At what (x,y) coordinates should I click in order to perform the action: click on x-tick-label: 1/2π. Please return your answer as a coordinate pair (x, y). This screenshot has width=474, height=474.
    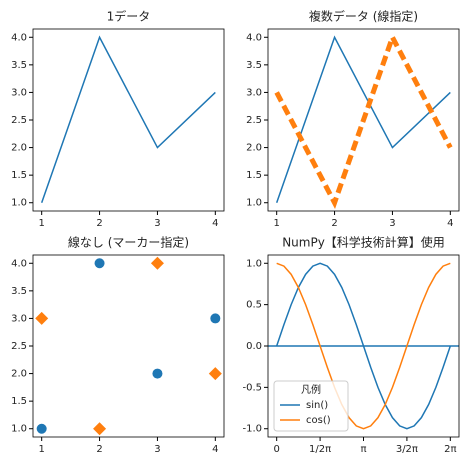
    Looking at the image, I should click on (320, 449).